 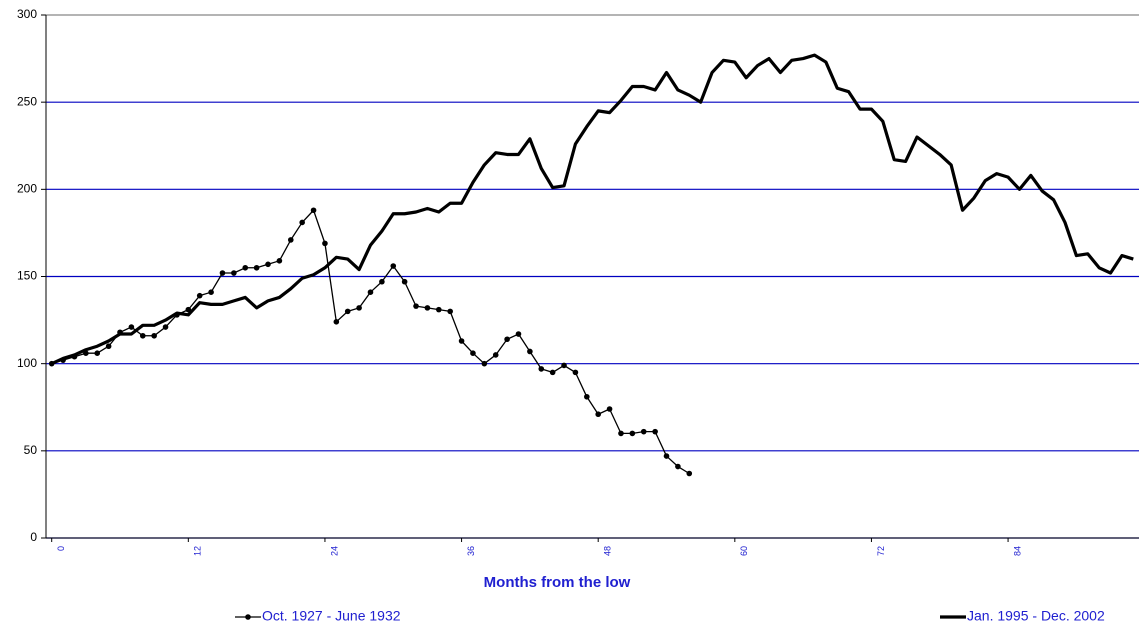 I want to click on legend-label: Oct. 1927 - June 1932, so click(x=331, y=616).